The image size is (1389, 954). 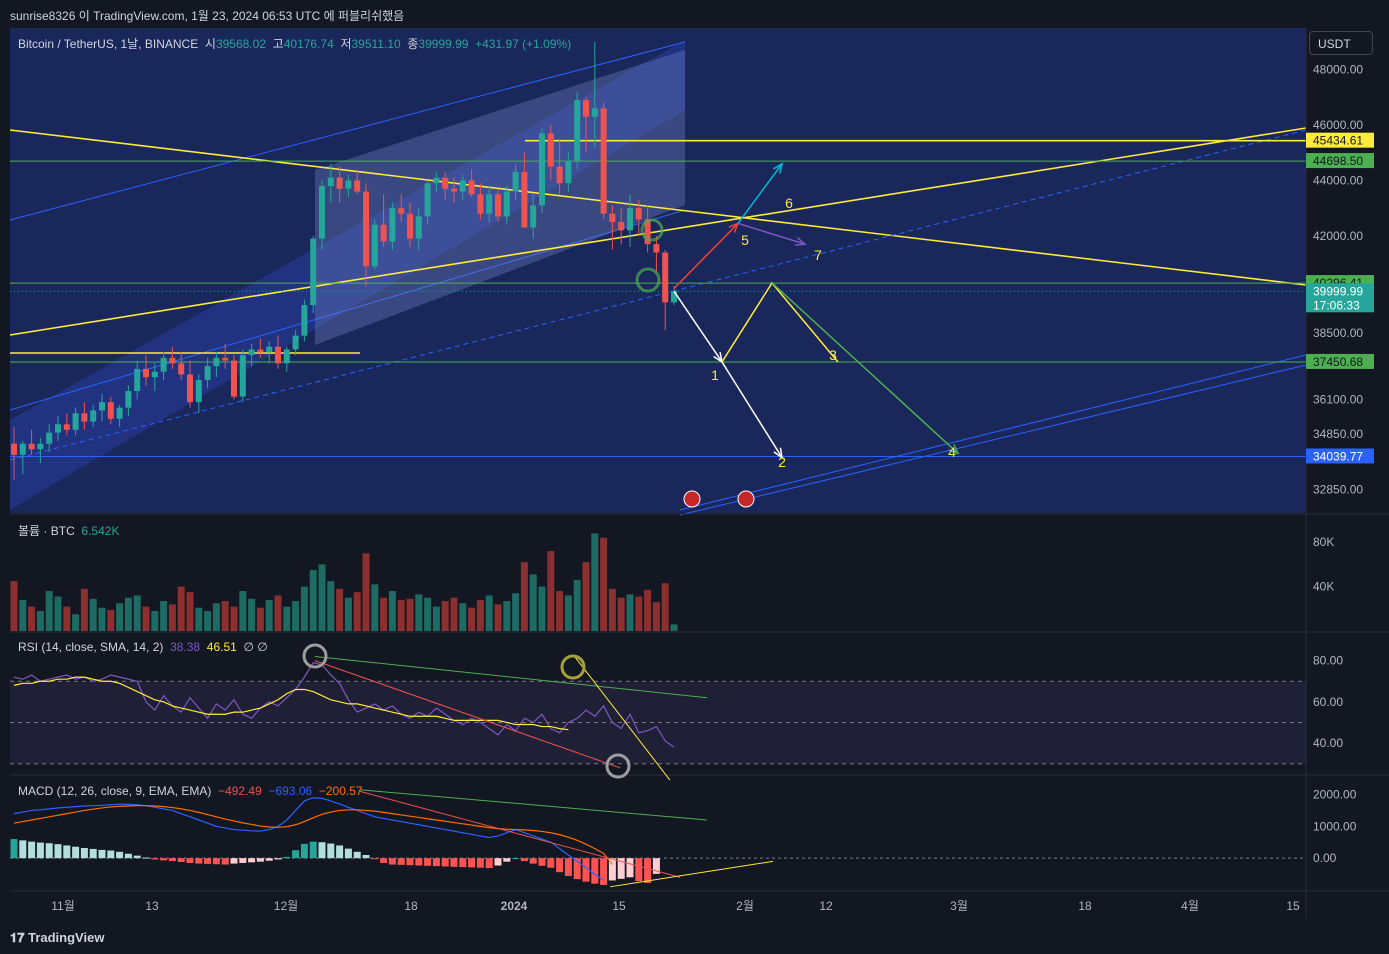 What do you see at coordinates (210, 44) in the screenshot?
I see `open-label: 시` at bounding box center [210, 44].